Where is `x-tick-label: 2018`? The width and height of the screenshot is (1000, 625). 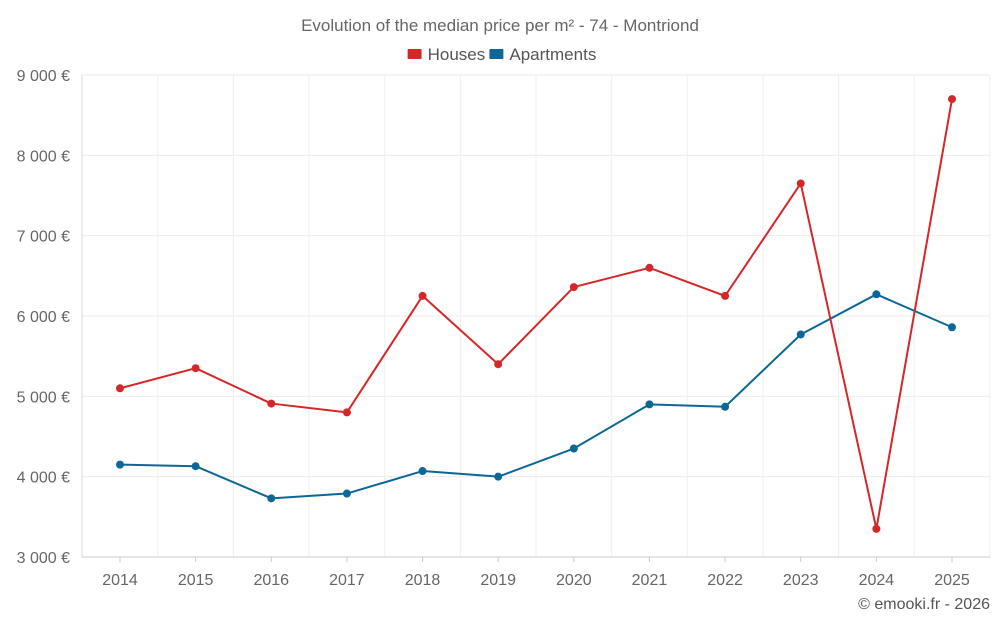
x-tick-label: 2018 is located at coordinates (423, 580).